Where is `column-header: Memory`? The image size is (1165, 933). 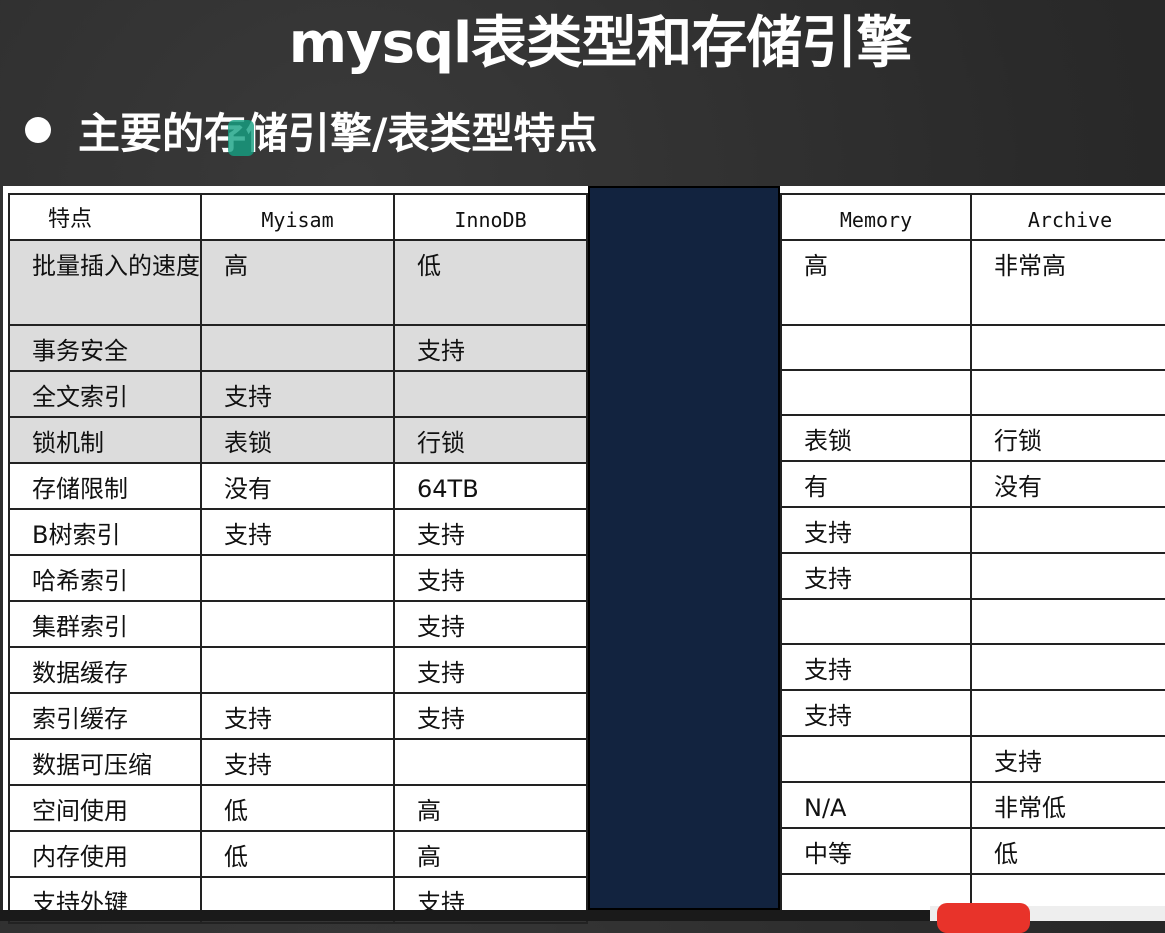 column-header: Memory is located at coordinates (876, 217).